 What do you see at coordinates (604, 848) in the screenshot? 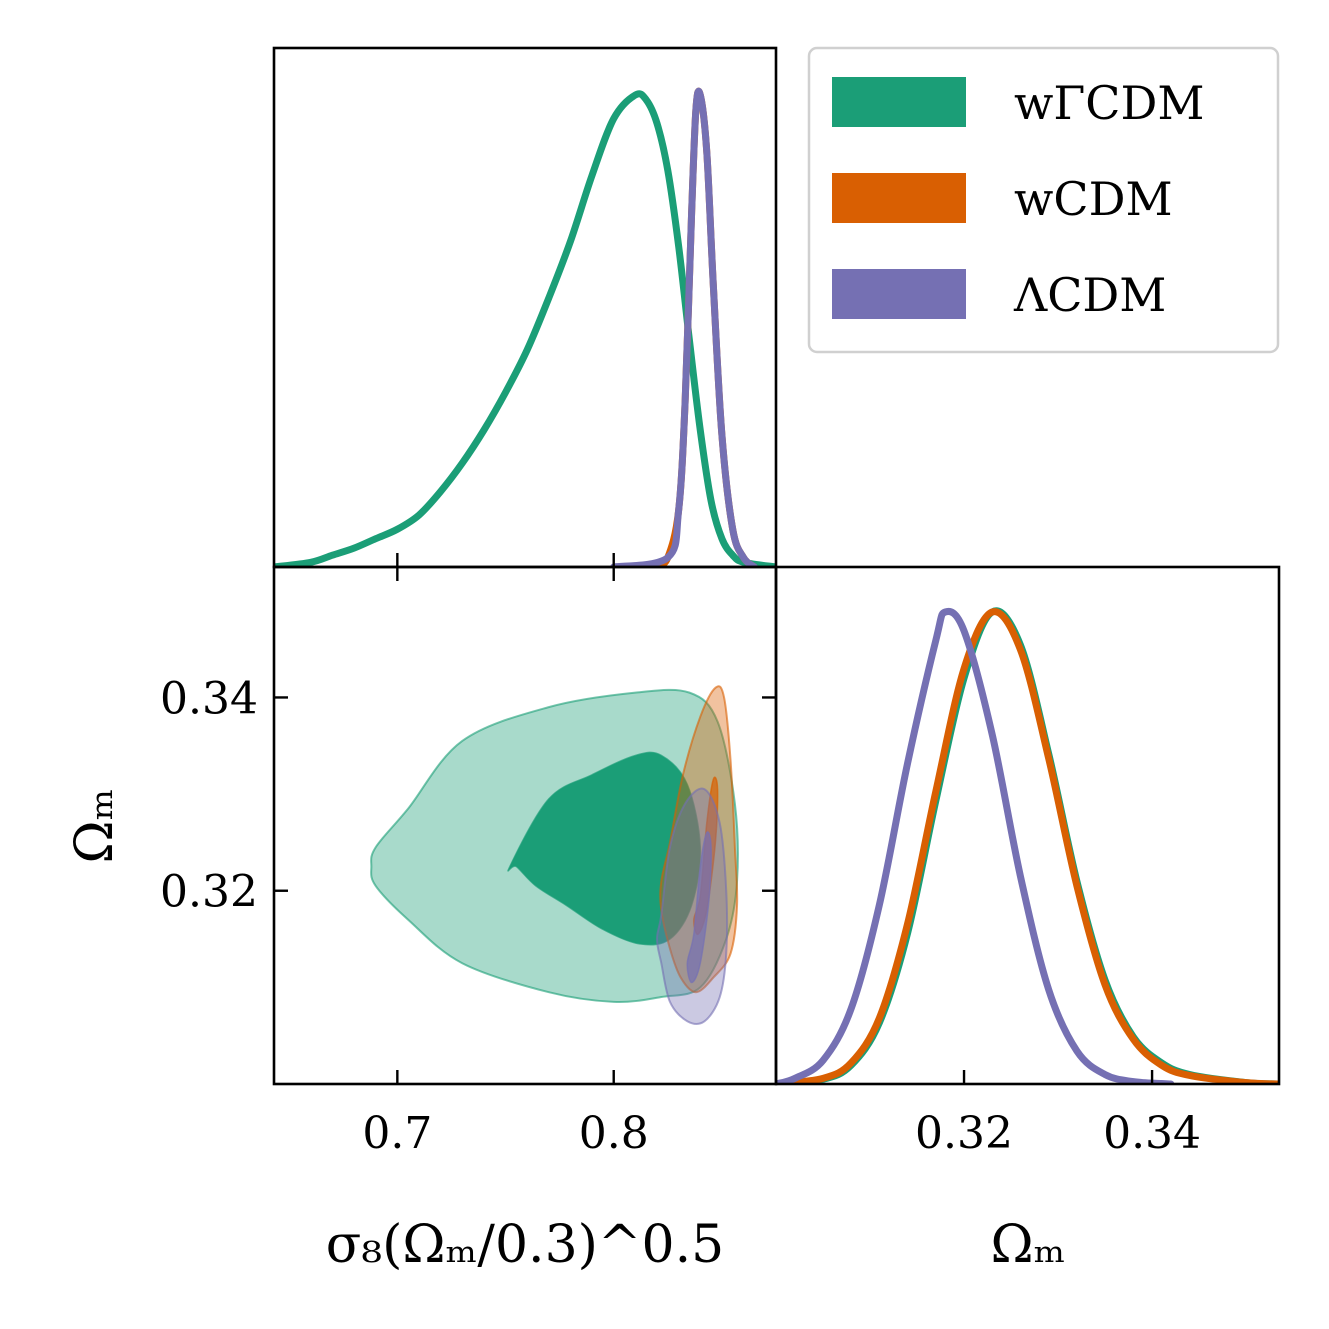
I see `contour-1sigma-wgcdm` at bounding box center [604, 848].